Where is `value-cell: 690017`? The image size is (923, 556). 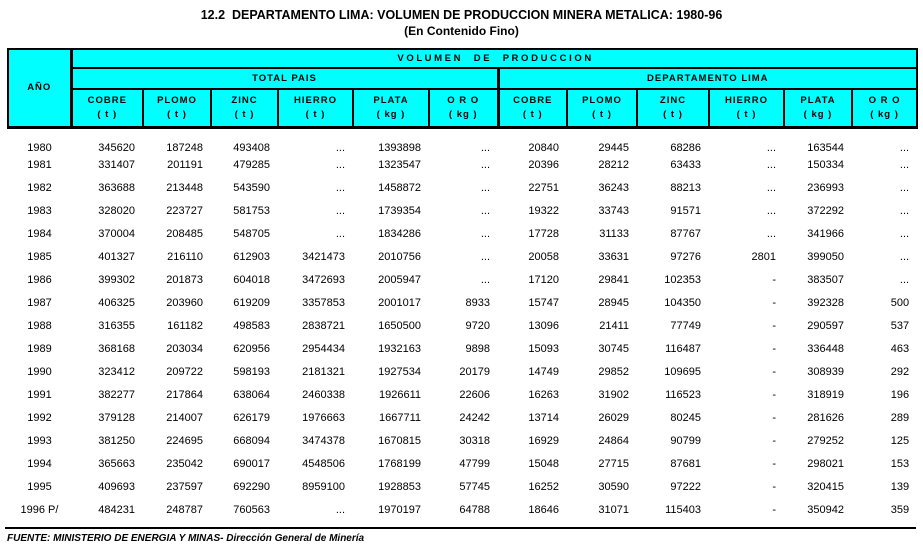 value-cell: 690017 is located at coordinates (251, 464).